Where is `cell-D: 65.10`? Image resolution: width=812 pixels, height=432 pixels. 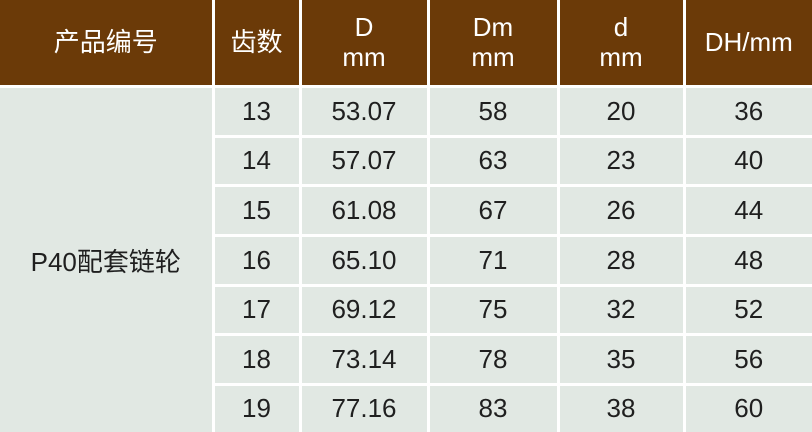
cell-D: 65.10 is located at coordinates (364, 260).